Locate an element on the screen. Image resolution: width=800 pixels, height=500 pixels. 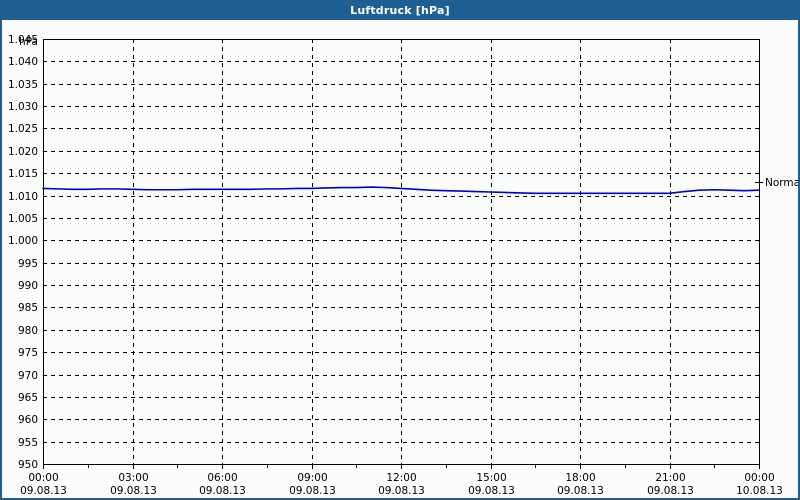
y-axis-tick-label: 950 is located at coordinates (28, 465).